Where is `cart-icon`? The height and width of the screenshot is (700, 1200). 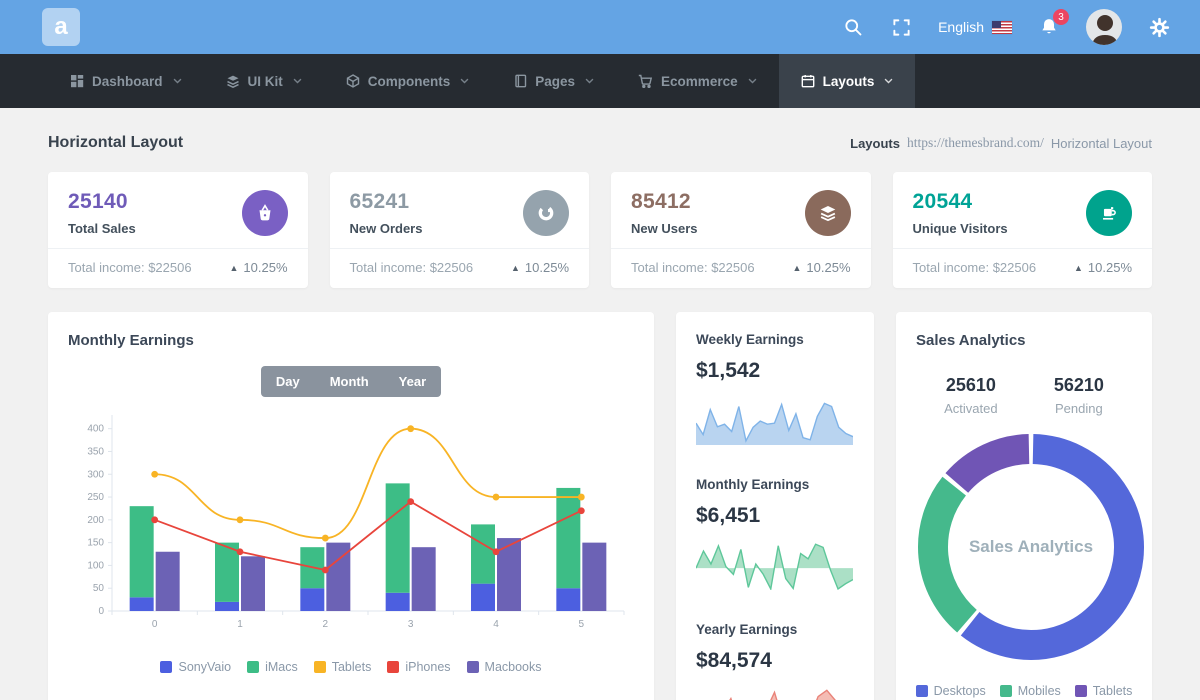 cart-icon is located at coordinates (645, 81).